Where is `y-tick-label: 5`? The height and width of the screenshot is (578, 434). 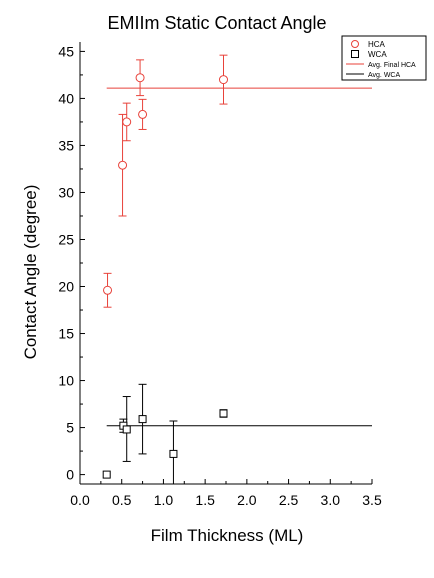 y-tick-label: 5 is located at coordinates (70, 428).